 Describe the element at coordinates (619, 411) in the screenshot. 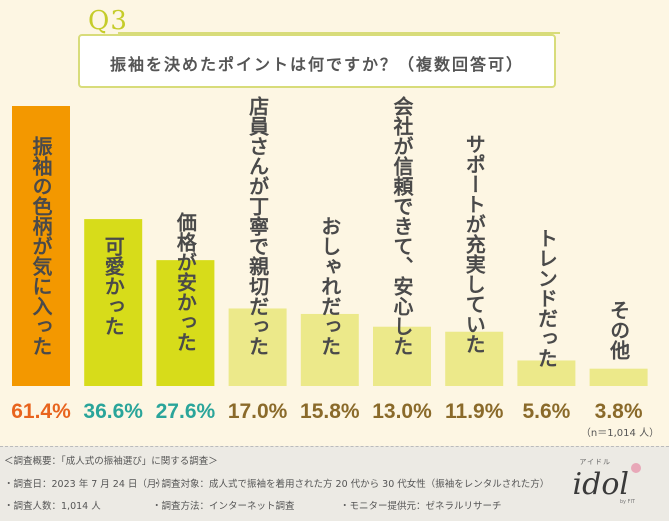

I see `value-label-9: 3.8%` at that location.